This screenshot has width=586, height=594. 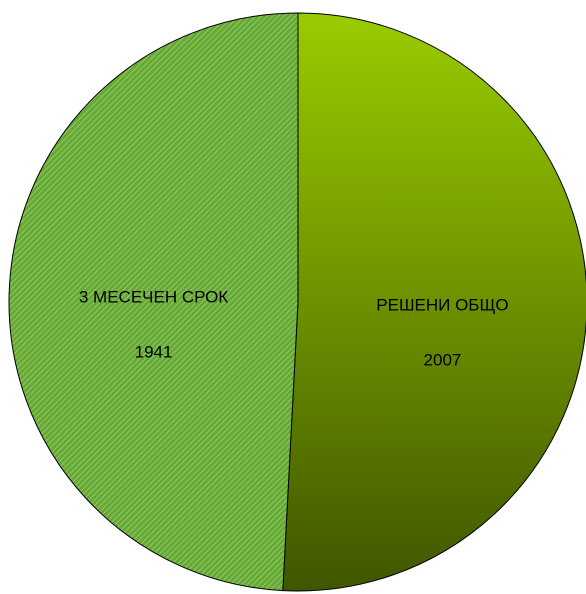 What do you see at coordinates (154, 352) in the screenshot?
I see `slice-value: 1941` at bounding box center [154, 352].